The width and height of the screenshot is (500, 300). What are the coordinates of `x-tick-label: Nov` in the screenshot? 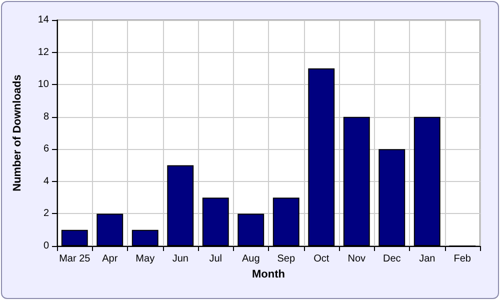 It's located at (357, 259).